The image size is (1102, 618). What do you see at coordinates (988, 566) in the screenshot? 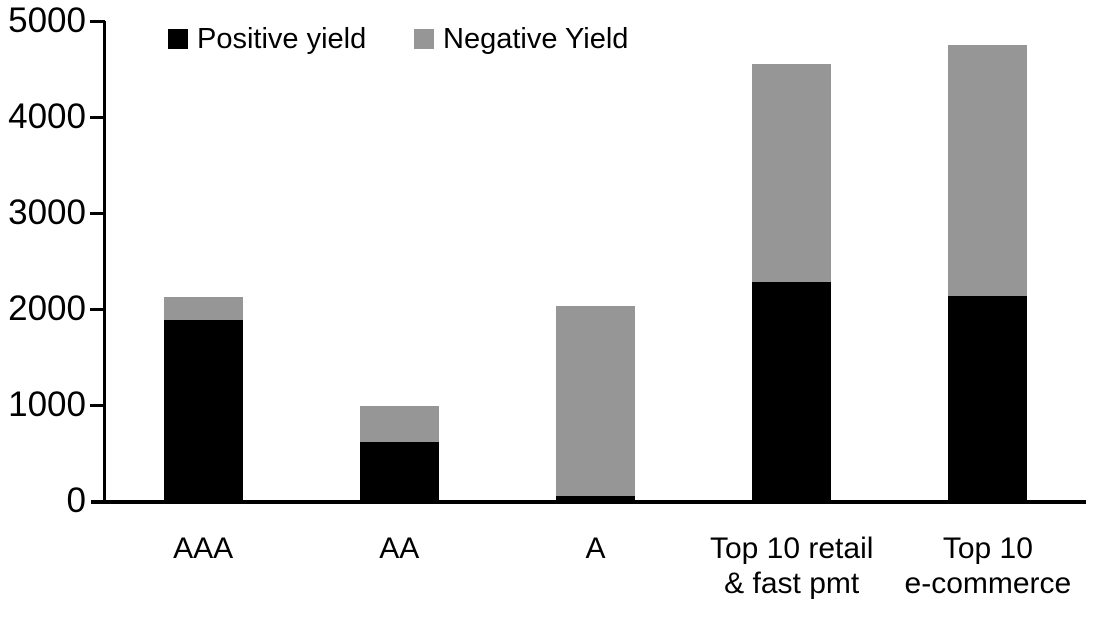
I see `x-category-label: Top 10 e-commerce` at bounding box center [988, 566].